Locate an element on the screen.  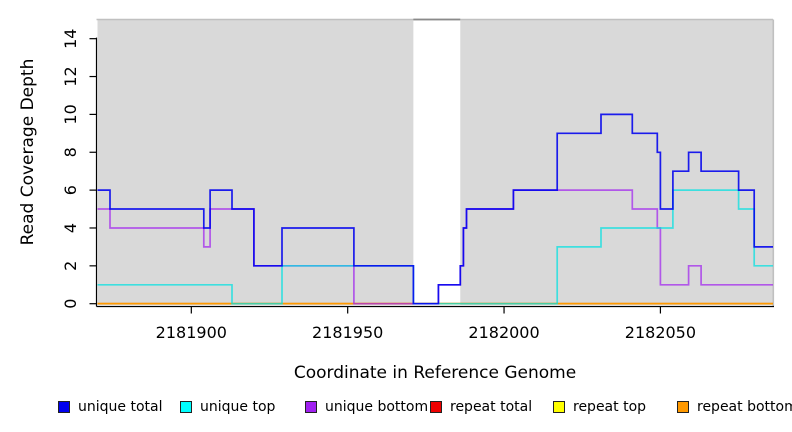
legend-item-repeat-top: repeat top is located at coordinates (599, 407).